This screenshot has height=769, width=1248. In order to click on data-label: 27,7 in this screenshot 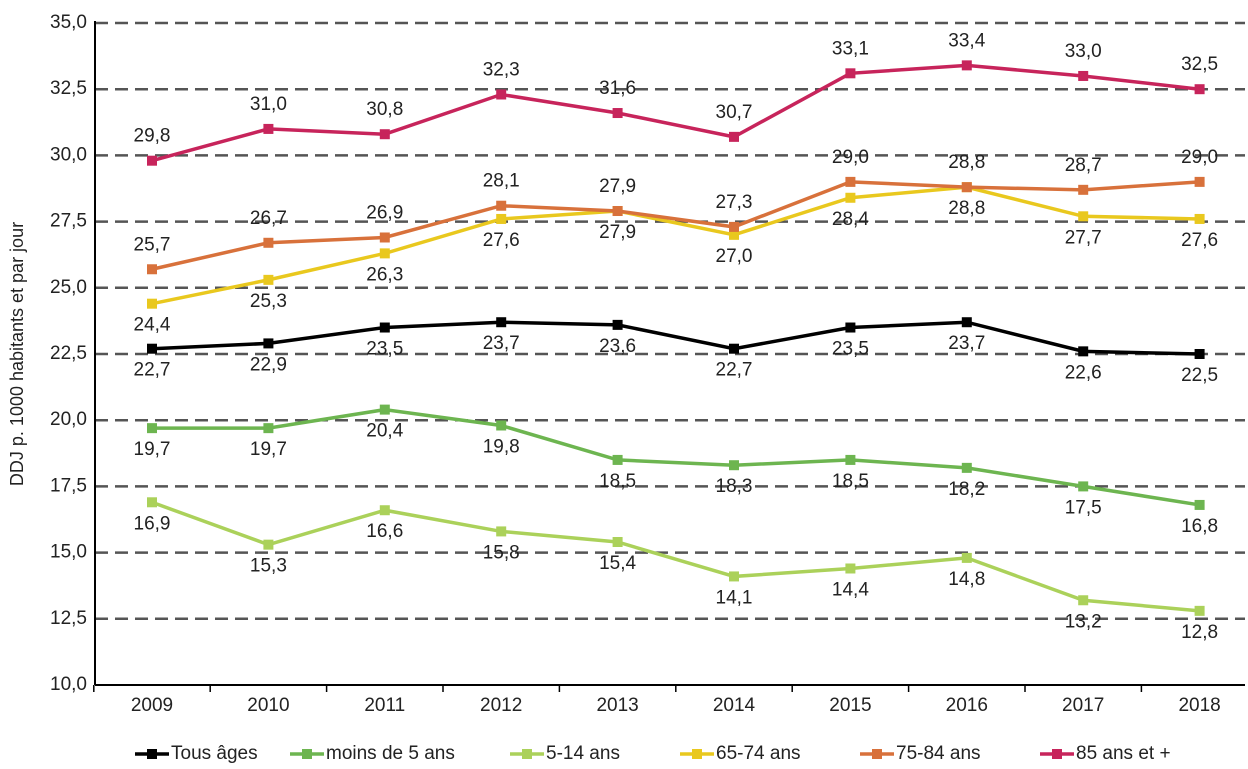, I will do `click(1083, 237)`.